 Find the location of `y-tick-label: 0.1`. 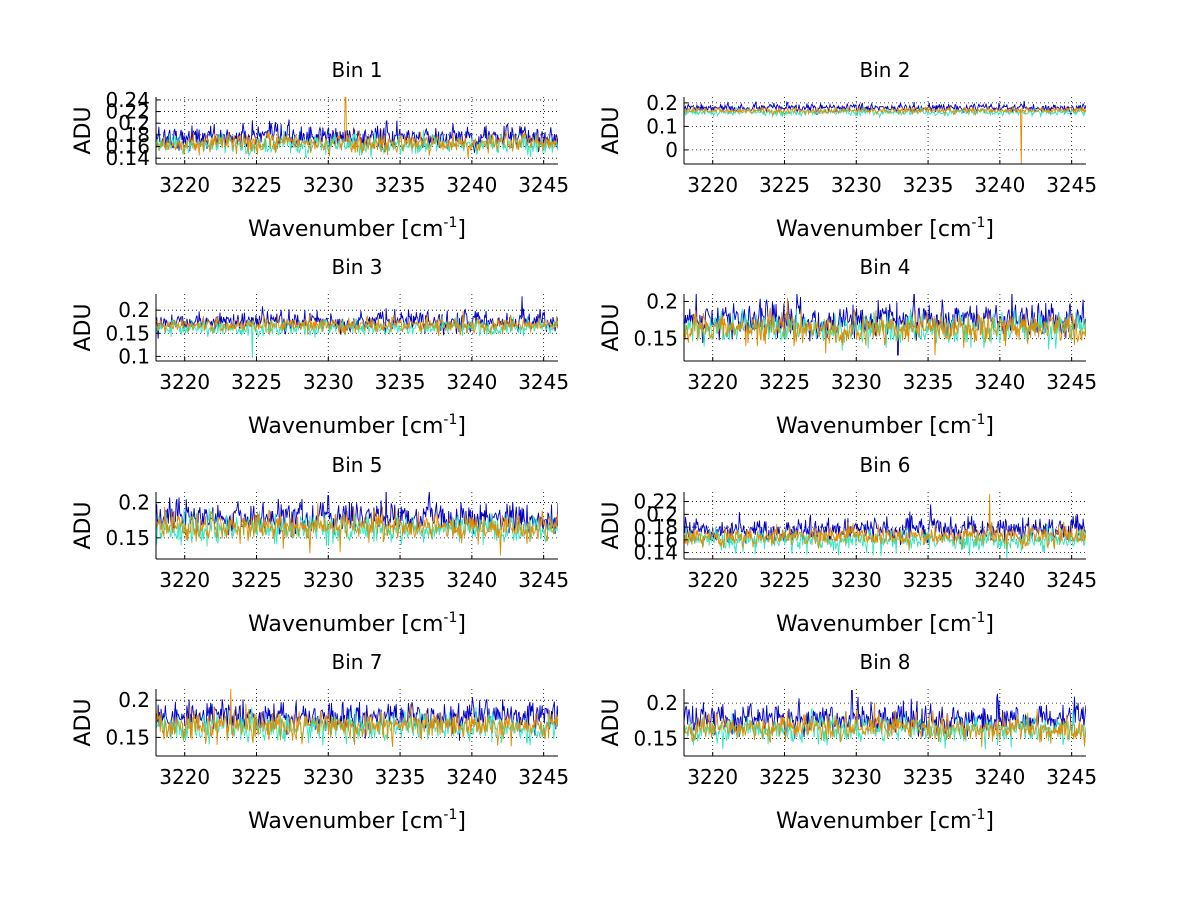

y-tick-label: 0.1 is located at coordinates (134, 356).